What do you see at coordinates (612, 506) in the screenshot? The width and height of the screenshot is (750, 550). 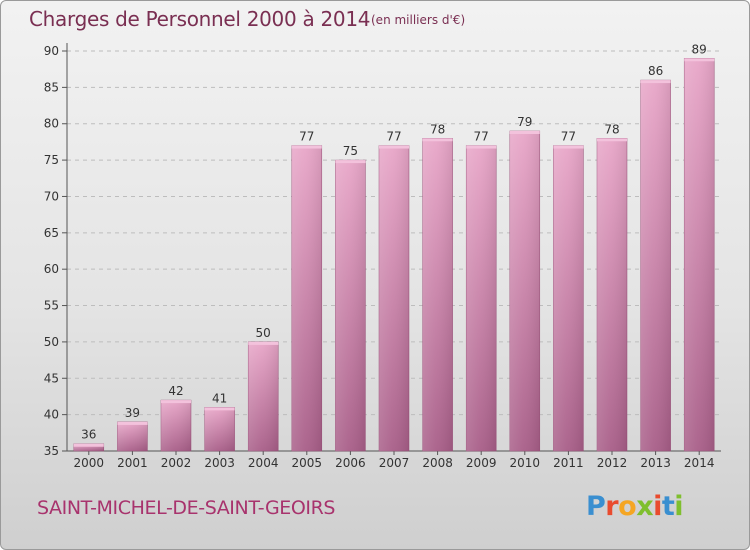 I see `logo-letter: r` at bounding box center [612, 506].